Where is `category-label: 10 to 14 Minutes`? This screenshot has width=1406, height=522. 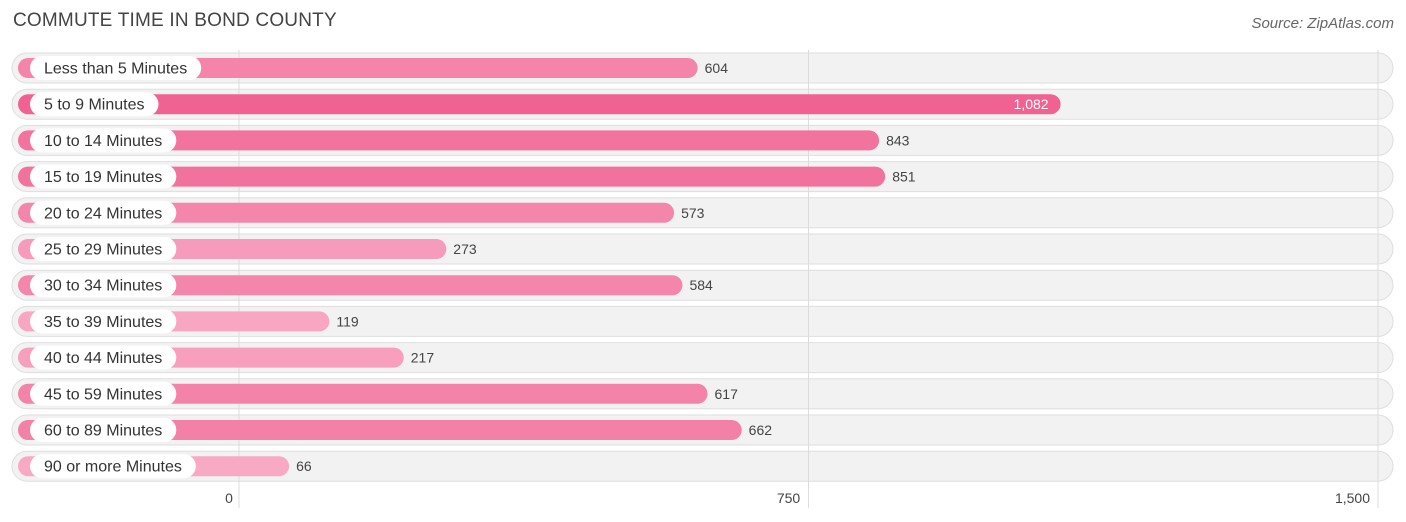
category-label: 10 to 14 Minutes is located at coordinates (103, 141).